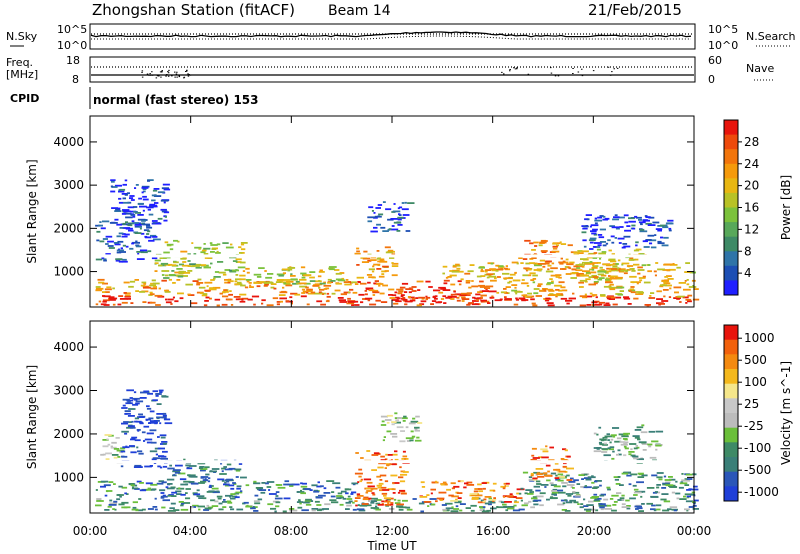 This screenshot has height=554, width=800. Describe the element at coordinates (68, 228) in the screenshot. I see `y-tick-label: 2000` at that location.